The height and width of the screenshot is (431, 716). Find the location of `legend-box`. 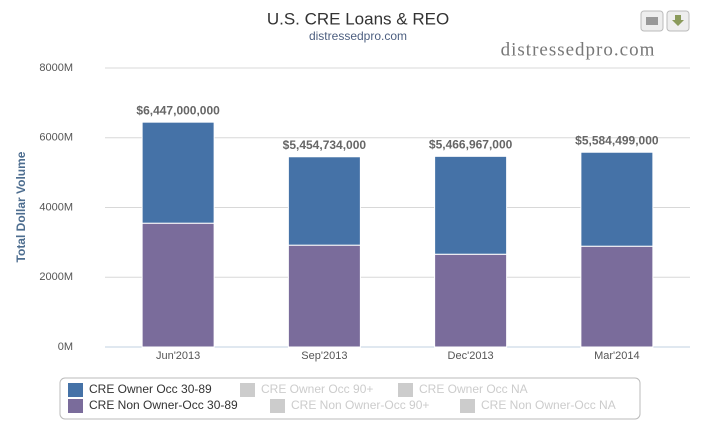

legend-box is located at coordinates (350, 398).